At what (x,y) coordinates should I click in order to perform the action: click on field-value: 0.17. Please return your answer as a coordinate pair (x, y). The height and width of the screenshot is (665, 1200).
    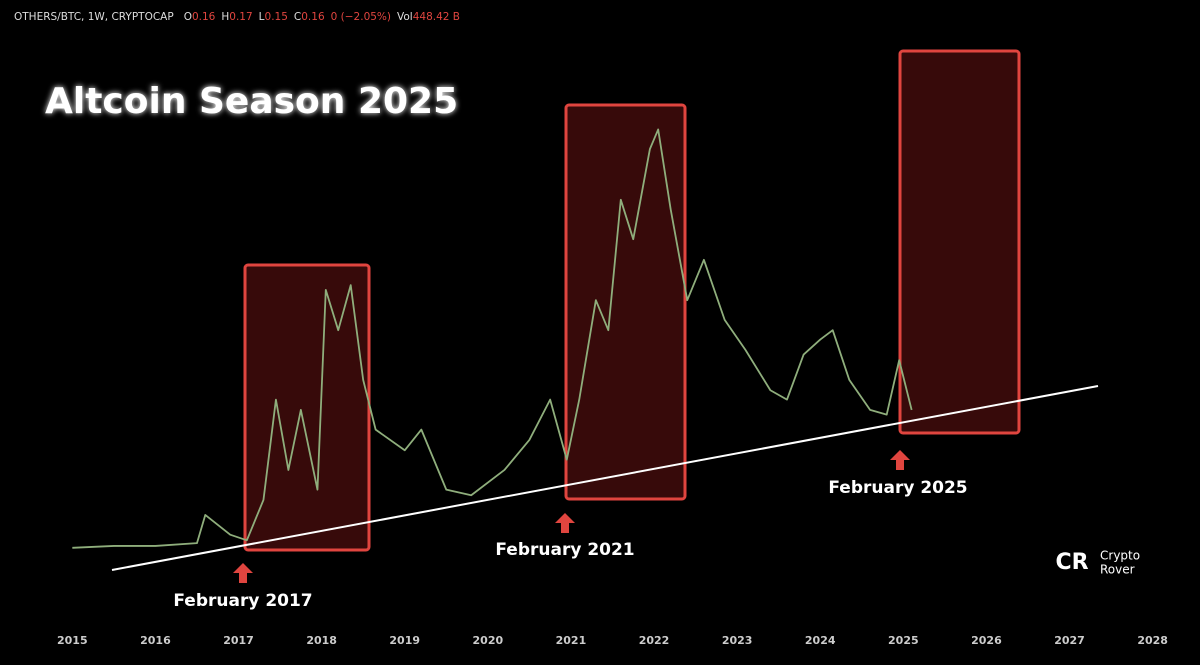
    Looking at the image, I should click on (241, 17).